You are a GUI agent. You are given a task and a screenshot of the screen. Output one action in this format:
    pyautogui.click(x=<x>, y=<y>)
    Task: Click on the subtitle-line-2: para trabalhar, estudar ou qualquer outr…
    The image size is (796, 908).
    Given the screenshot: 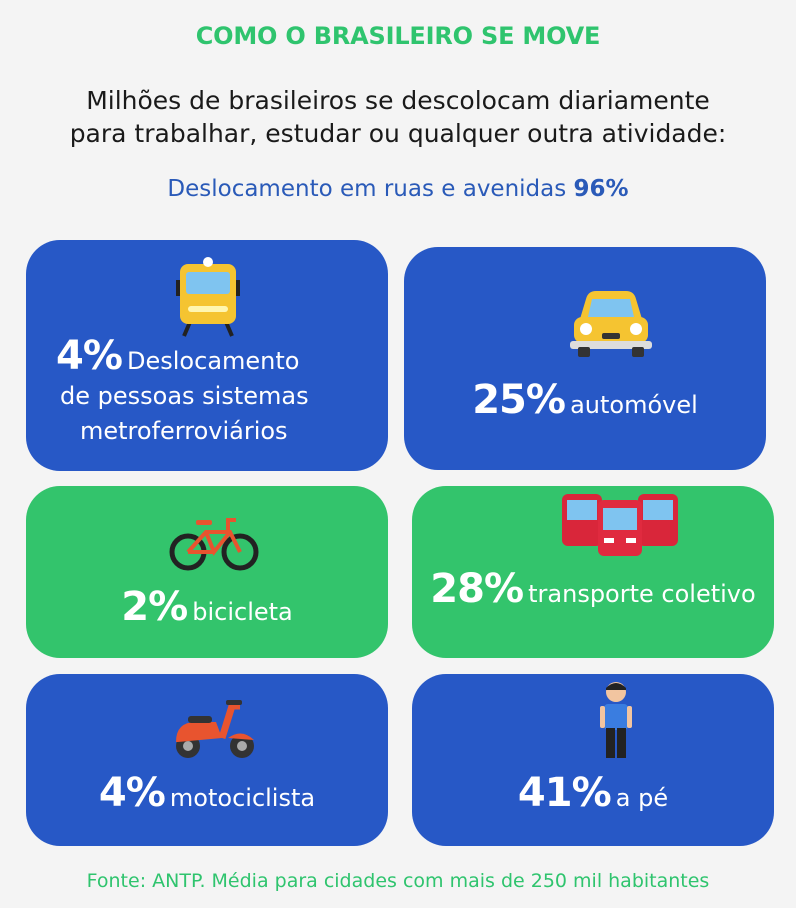 What is the action you would take?
    pyautogui.click(x=398, y=133)
    